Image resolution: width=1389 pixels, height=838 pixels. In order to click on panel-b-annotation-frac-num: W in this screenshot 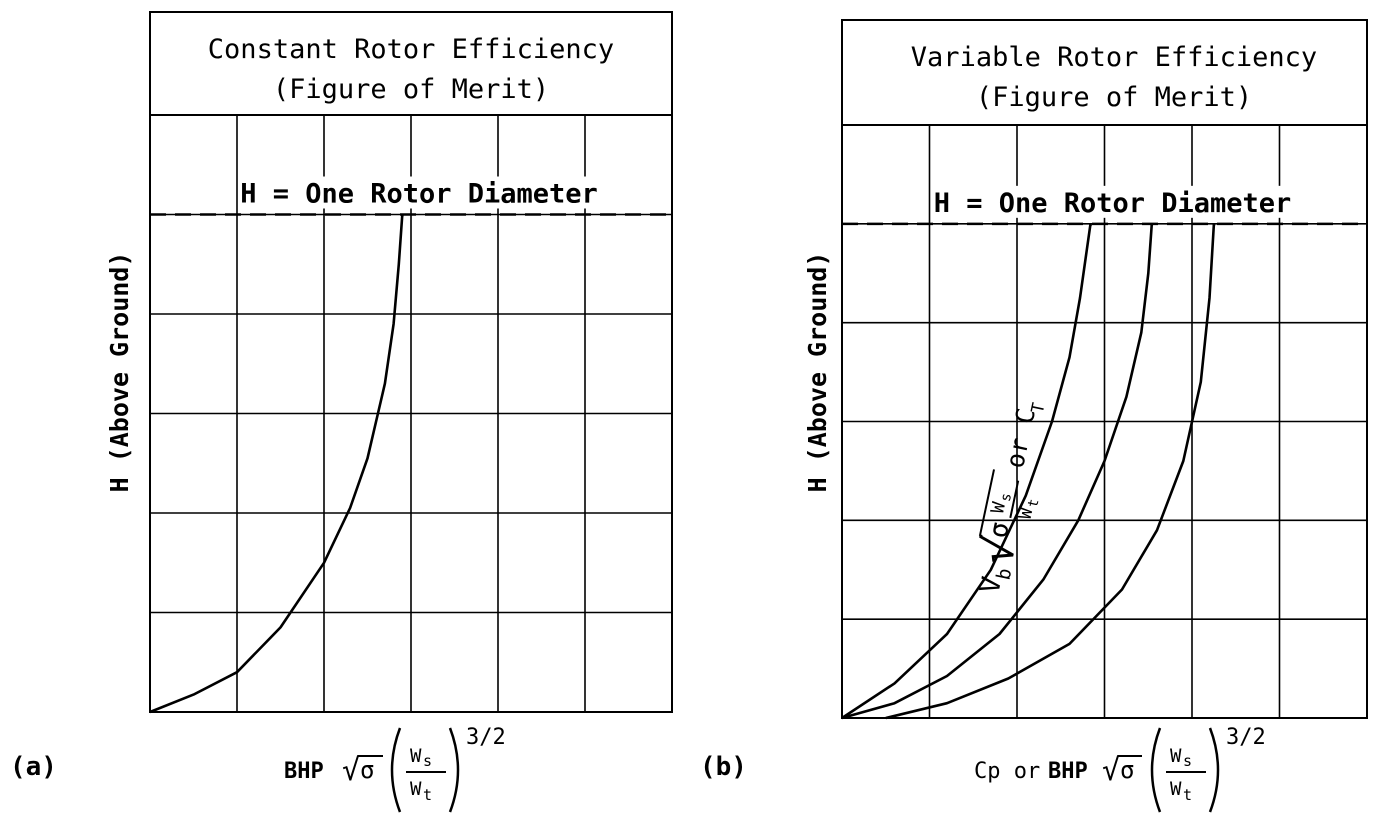, I will do `click(998, 507)`.